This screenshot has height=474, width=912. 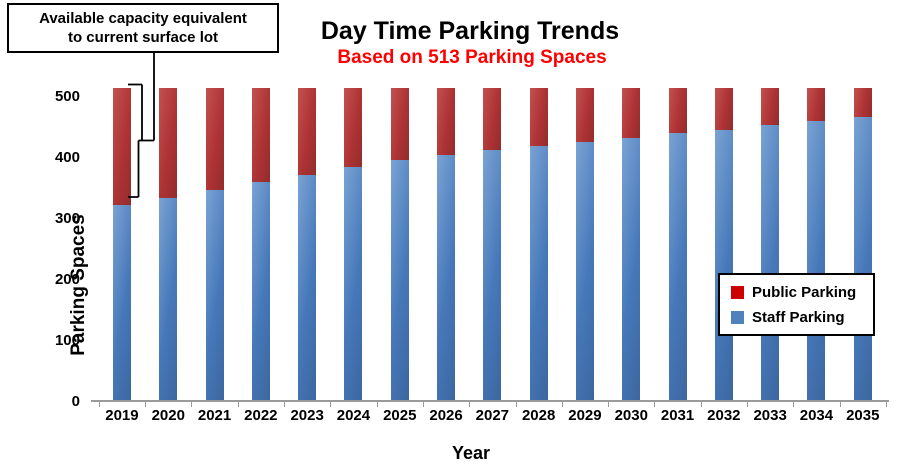 What do you see at coordinates (353, 127) in the screenshot?
I see `bar-public-2024` at bounding box center [353, 127].